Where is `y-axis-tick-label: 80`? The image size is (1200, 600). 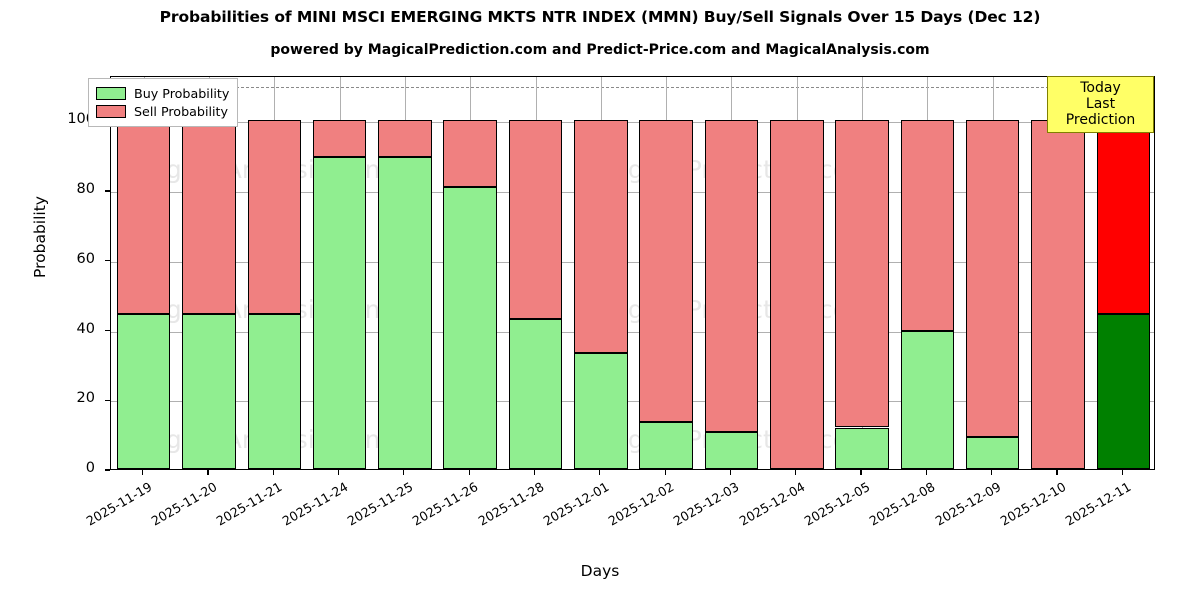
y-axis-tick-label: 80 is located at coordinates (85, 189).